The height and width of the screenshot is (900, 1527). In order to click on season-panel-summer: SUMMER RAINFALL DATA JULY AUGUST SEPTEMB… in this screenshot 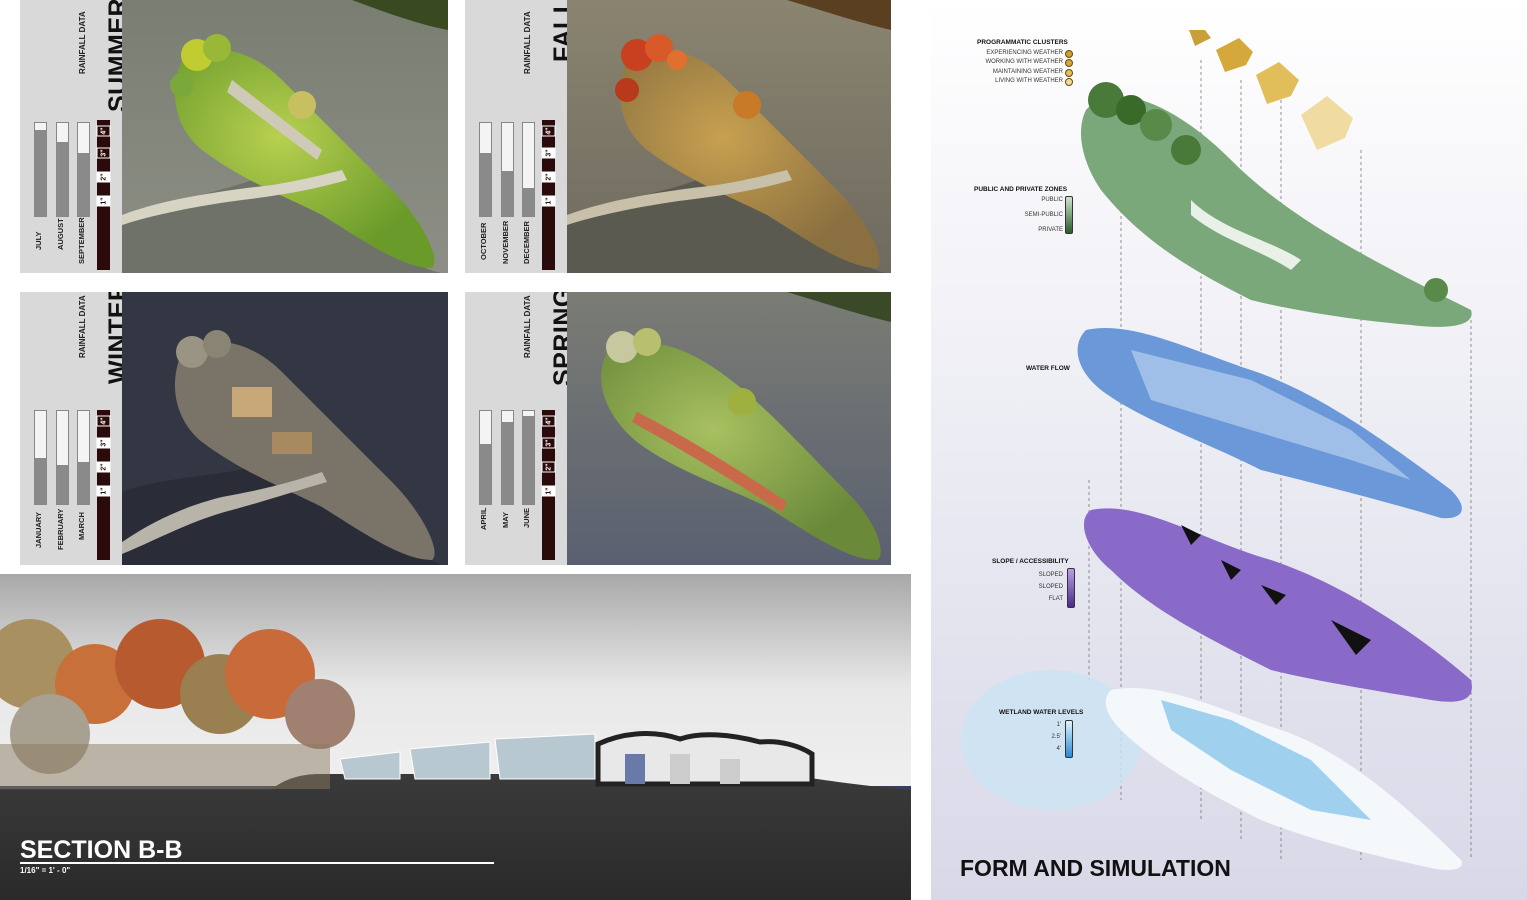, I will do `click(234, 136)`.